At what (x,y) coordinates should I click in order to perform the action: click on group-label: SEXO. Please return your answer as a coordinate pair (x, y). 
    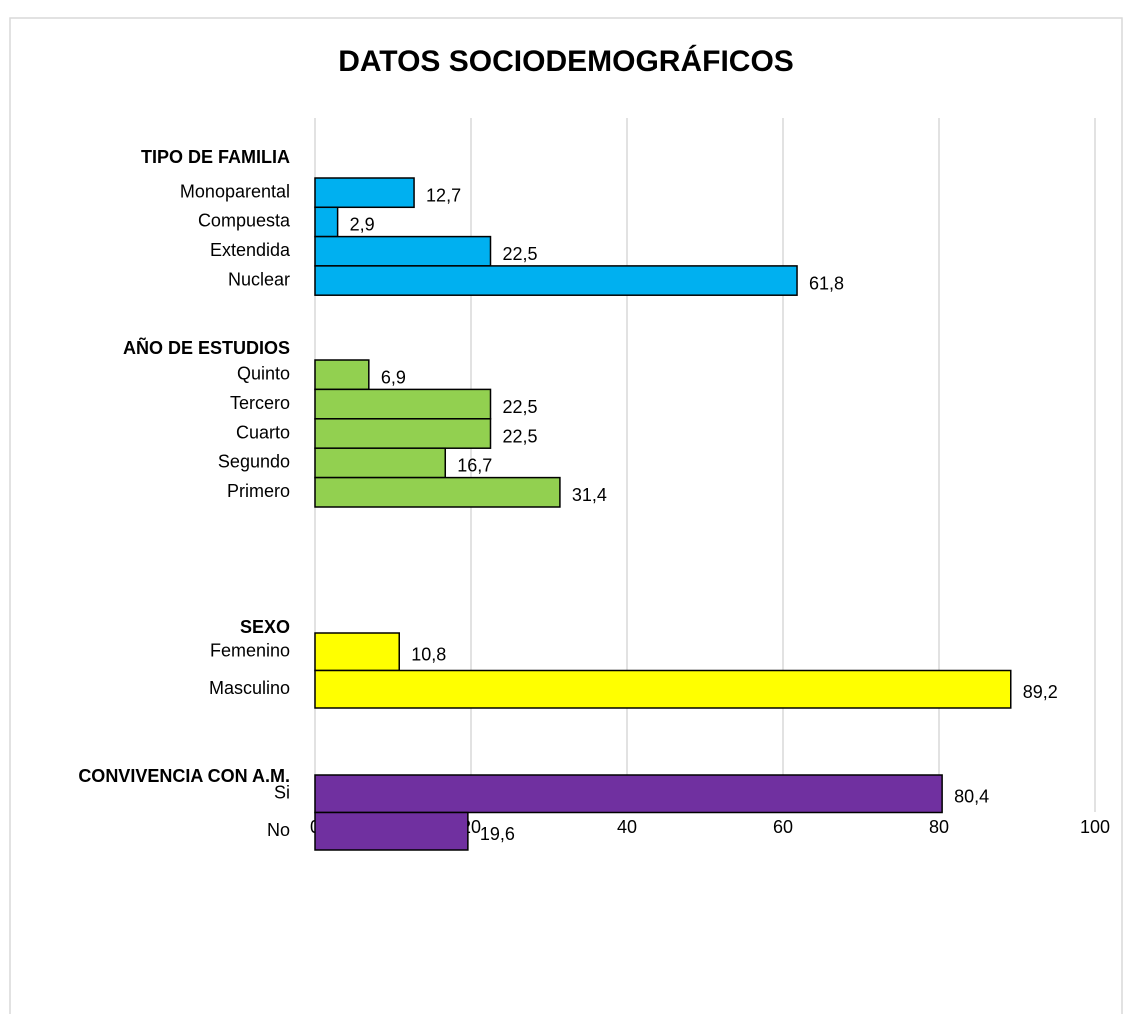
    Looking at the image, I should click on (265, 627).